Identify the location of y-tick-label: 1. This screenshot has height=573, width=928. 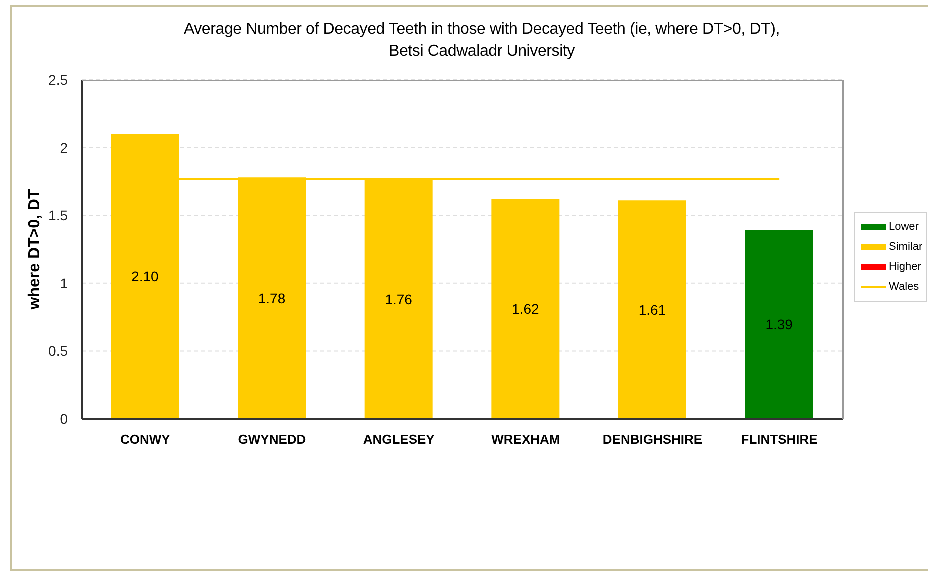
(64, 283).